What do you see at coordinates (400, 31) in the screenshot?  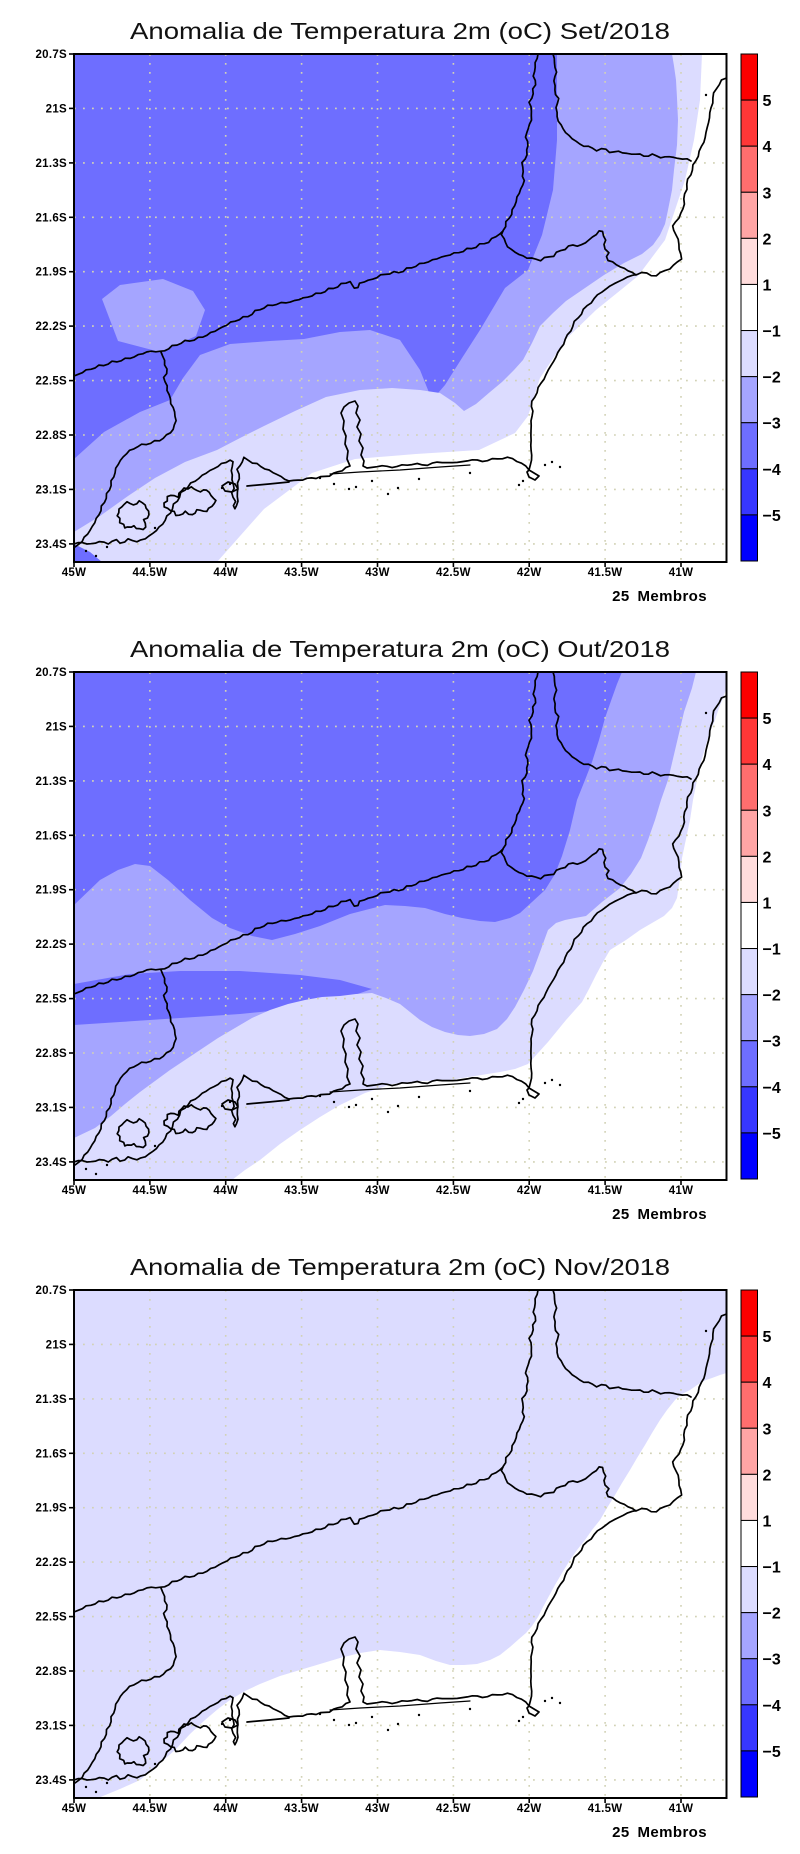 I see `svg-text:Anomalia de Temperatura 2m (oC: Anomalia de Temperatura 2m (oC) Set/2018` at bounding box center [400, 31].